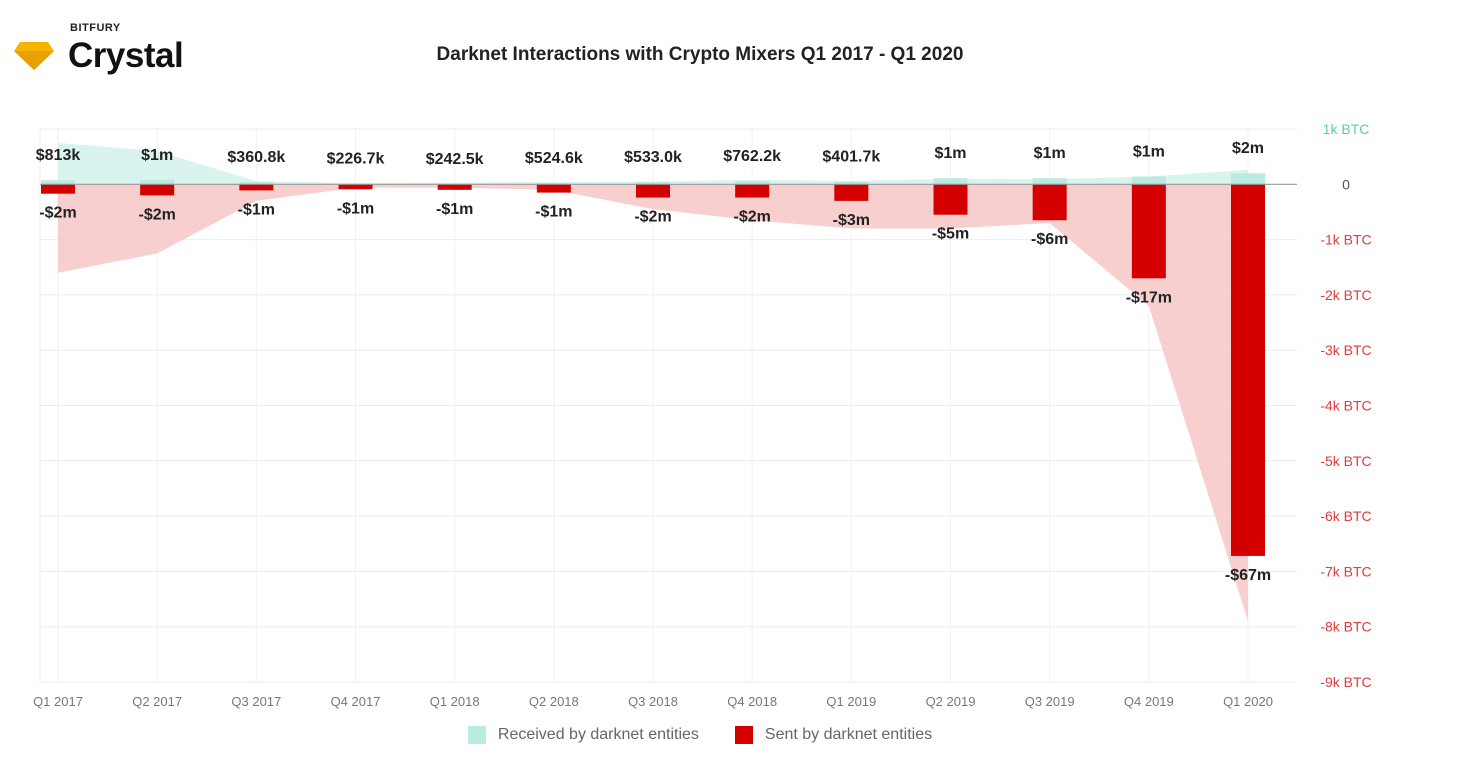 The height and width of the screenshot is (770, 1460). I want to click on y-tick-label: -2k BTC, so click(1345, 295).